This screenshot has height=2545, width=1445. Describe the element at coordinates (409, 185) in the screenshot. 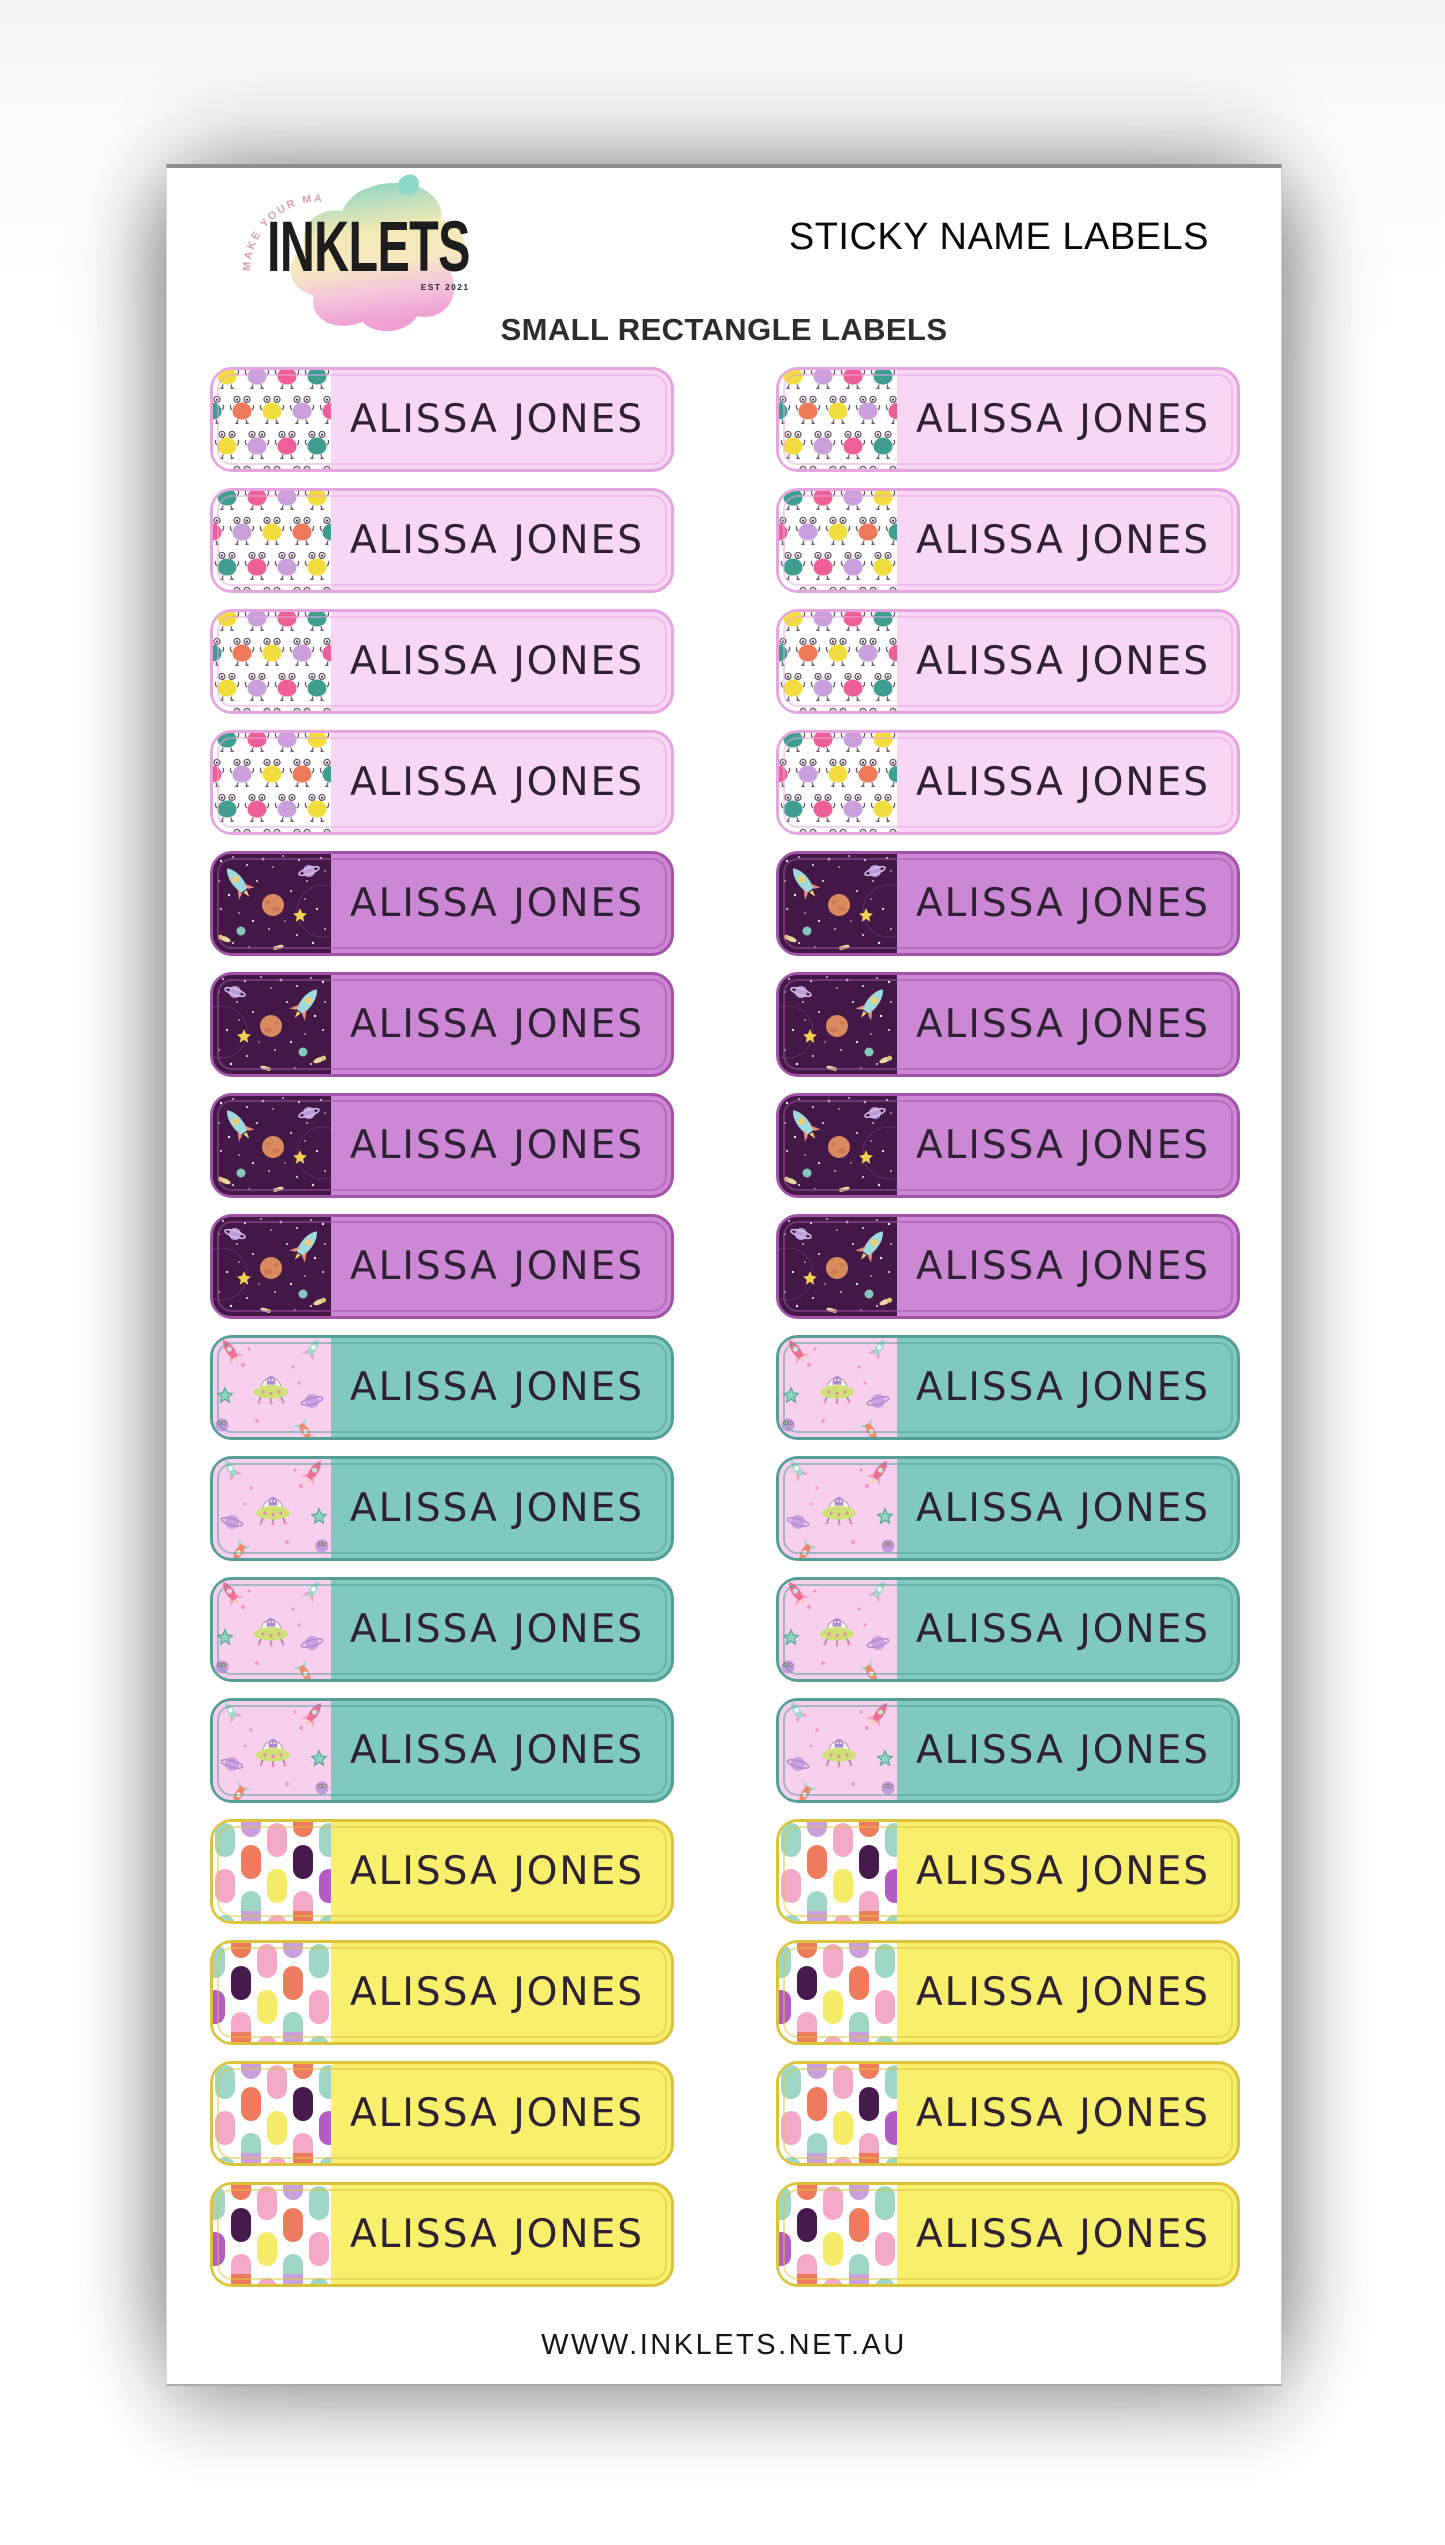

I see `logo-blob-drop` at that location.